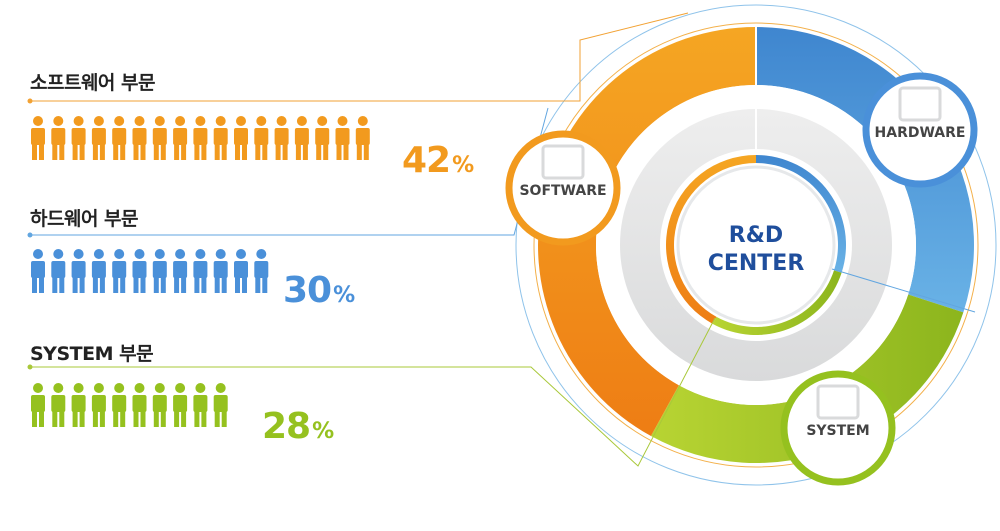 The image size is (1000, 531). Describe the element at coordinates (319, 290) in the screenshot. I see `value-hardware: 30%` at that location.